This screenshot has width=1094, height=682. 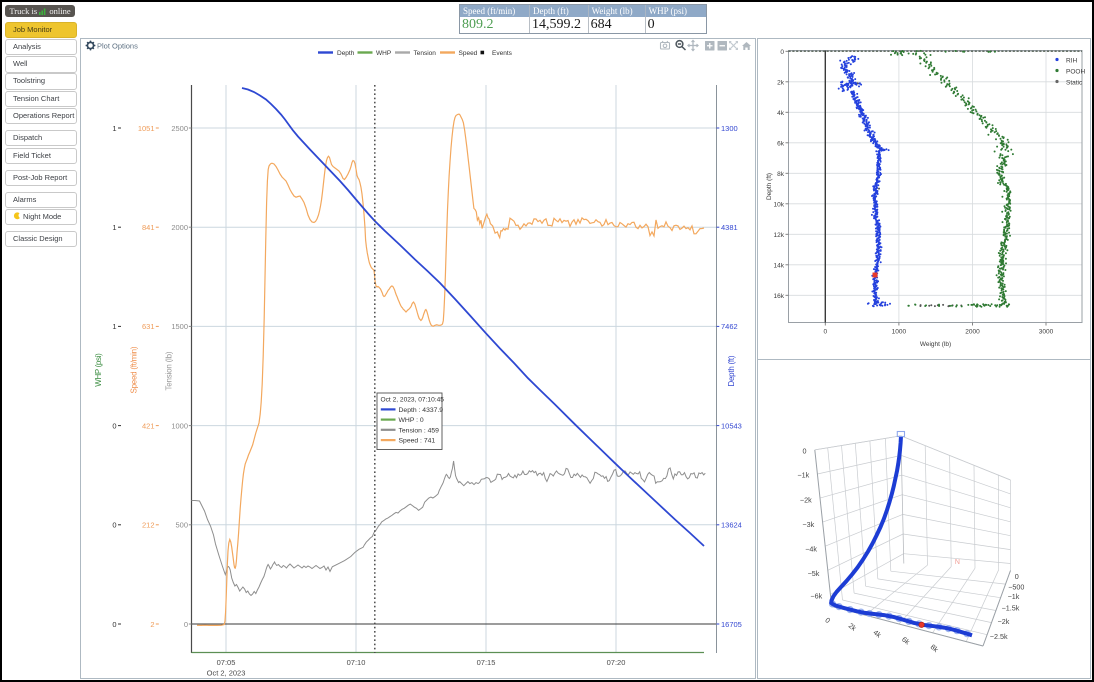 What do you see at coordinates (356, 662) in the screenshot?
I see `svg-text: 07:10` at bounding box center [356, 662].